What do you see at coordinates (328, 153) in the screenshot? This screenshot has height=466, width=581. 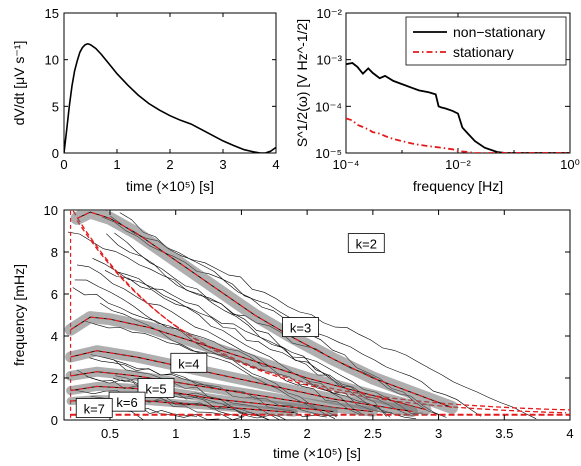 I see `y-tick-label: 10⁻⁵` at bounding box center [328, 153].